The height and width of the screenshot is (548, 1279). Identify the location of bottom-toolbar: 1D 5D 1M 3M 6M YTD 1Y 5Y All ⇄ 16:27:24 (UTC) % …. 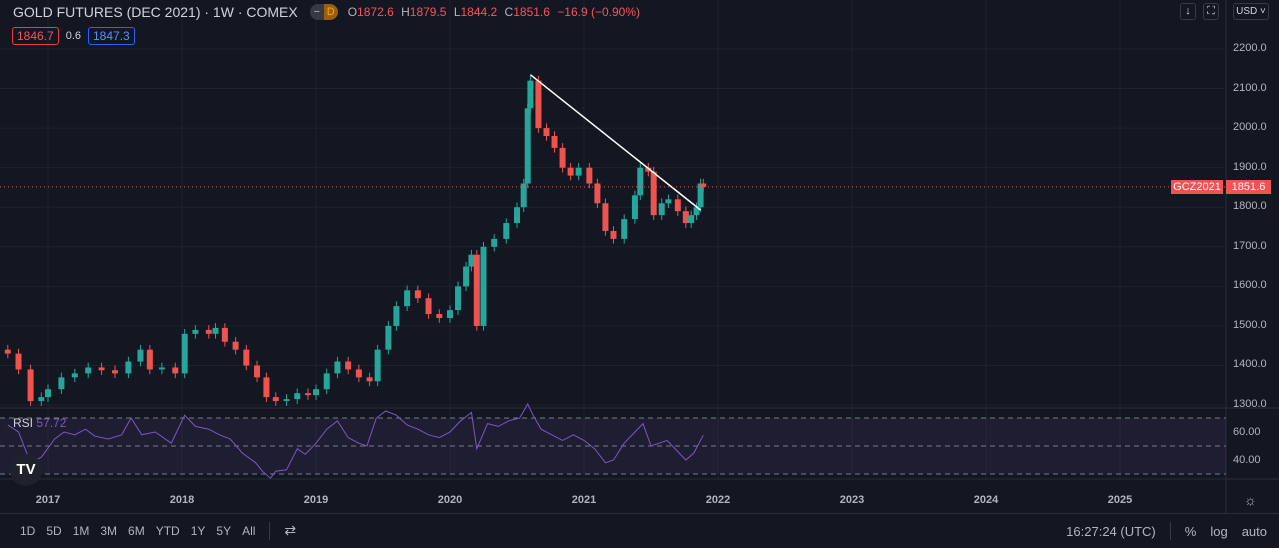
(639, 530).